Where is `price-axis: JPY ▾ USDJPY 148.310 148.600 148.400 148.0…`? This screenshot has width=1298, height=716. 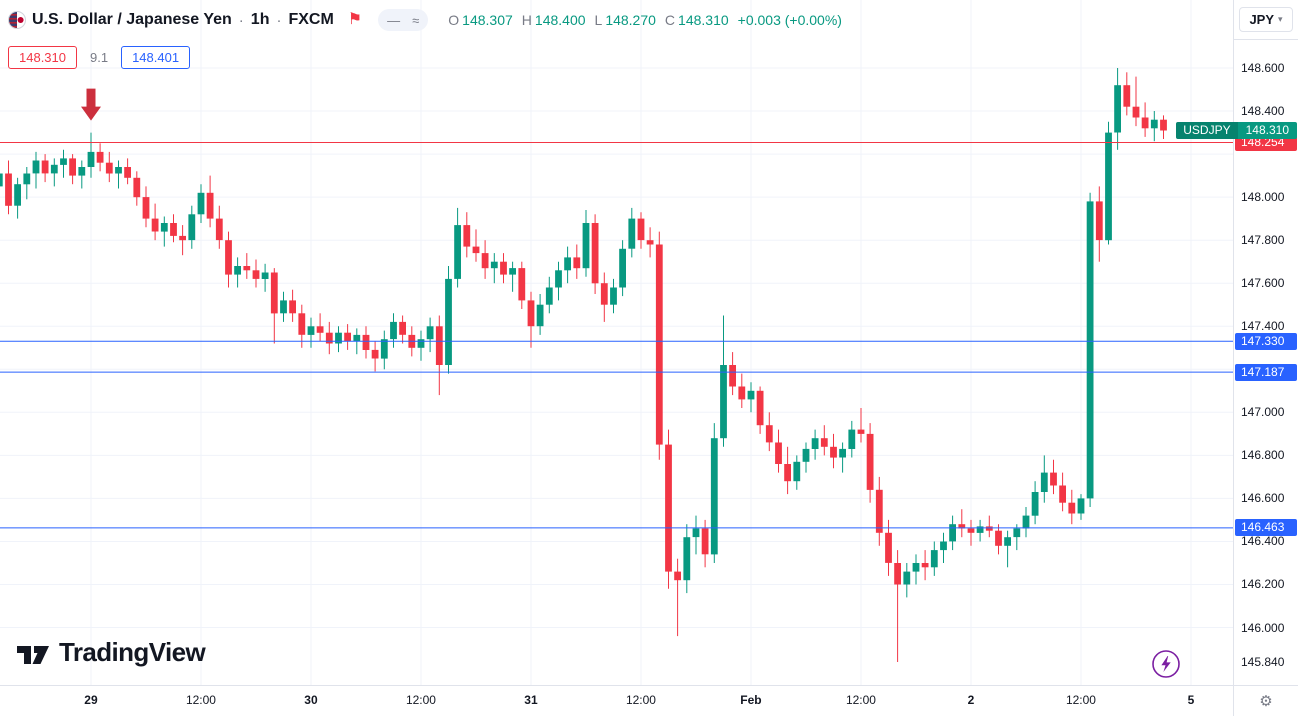 price-axis: JPY ▾ USDJPY 148.310 148.600 148.400 148.0… is located at coordinates (1237, 342).